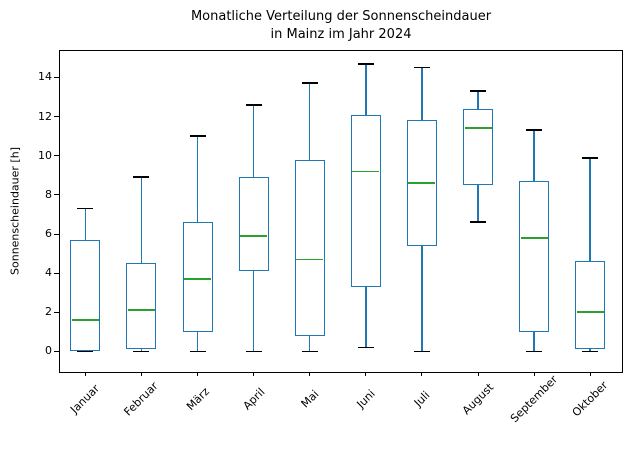 This screenshot has height=455, width=630. I want to click on whisker-lower-mai, so click(309, 343).